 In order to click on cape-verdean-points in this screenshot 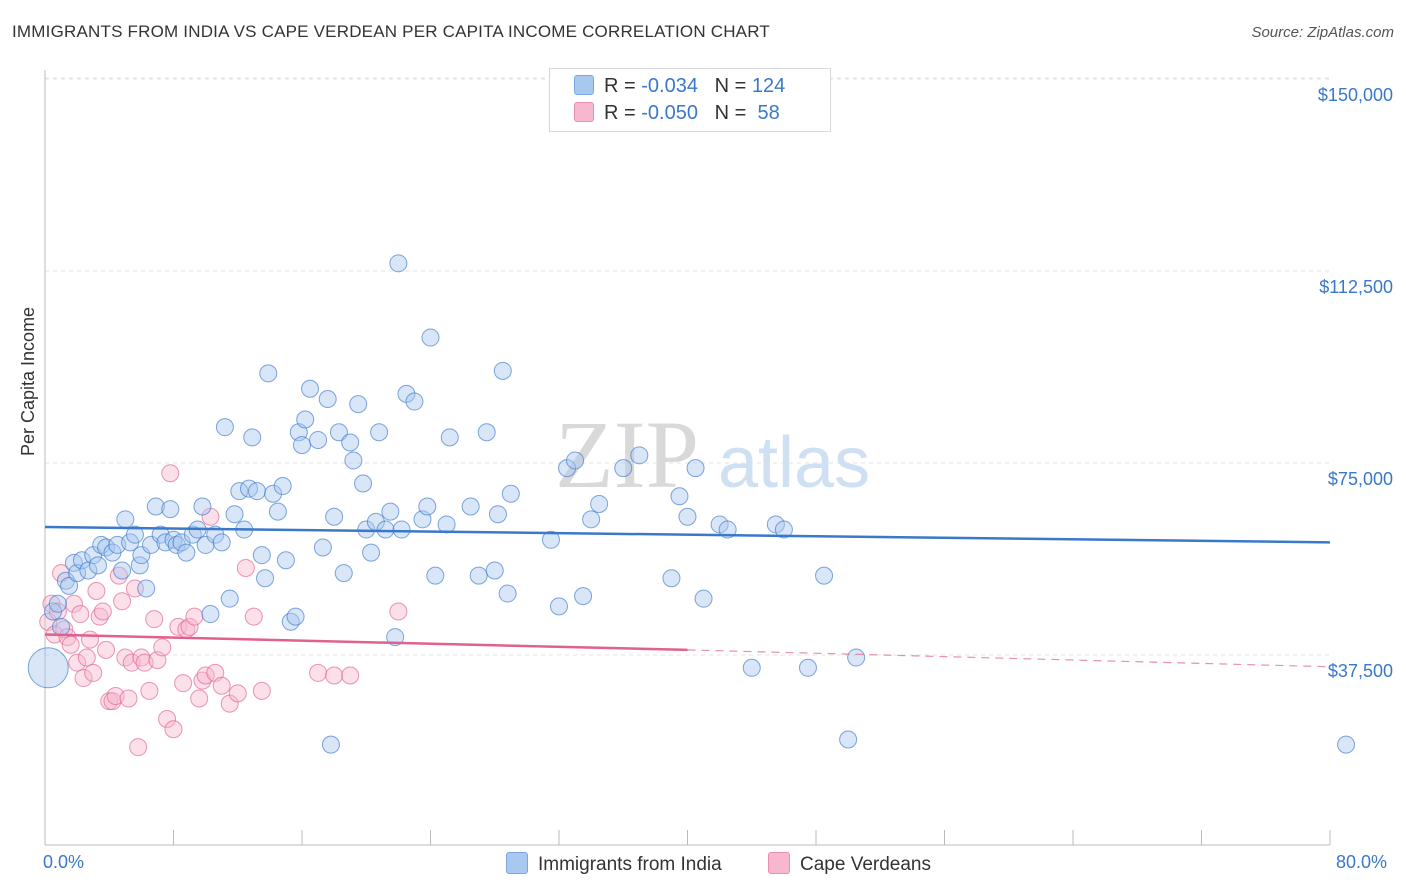, I will do `click(223, 610)`.